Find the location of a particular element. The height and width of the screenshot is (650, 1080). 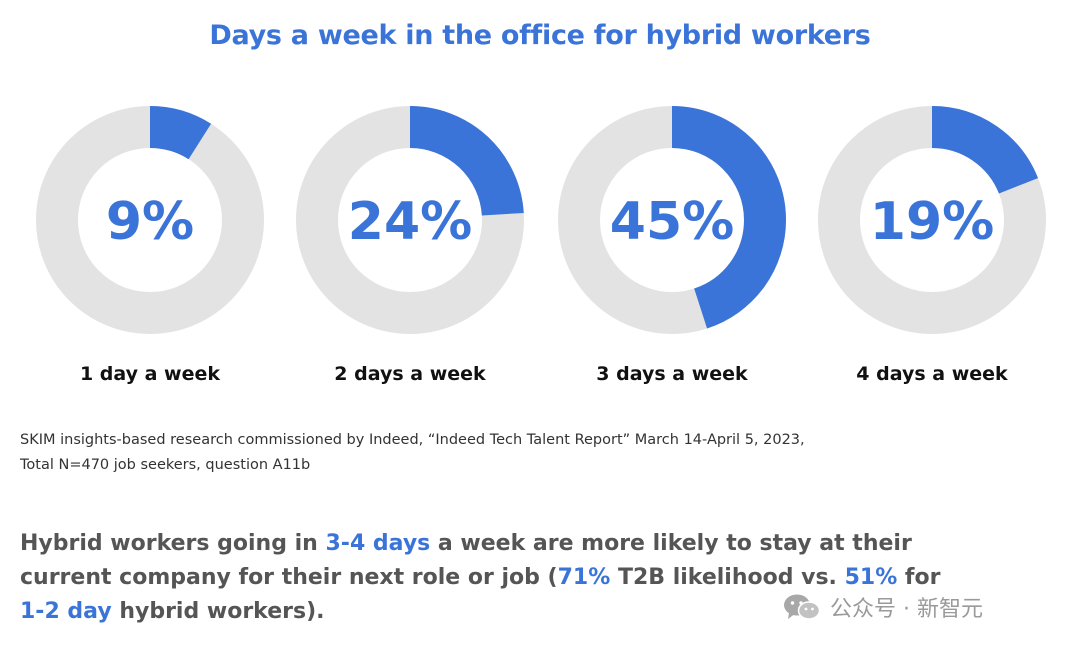

source-line-2: Total N=470 job seekers, question A11b is located at coordinates (165, 465).